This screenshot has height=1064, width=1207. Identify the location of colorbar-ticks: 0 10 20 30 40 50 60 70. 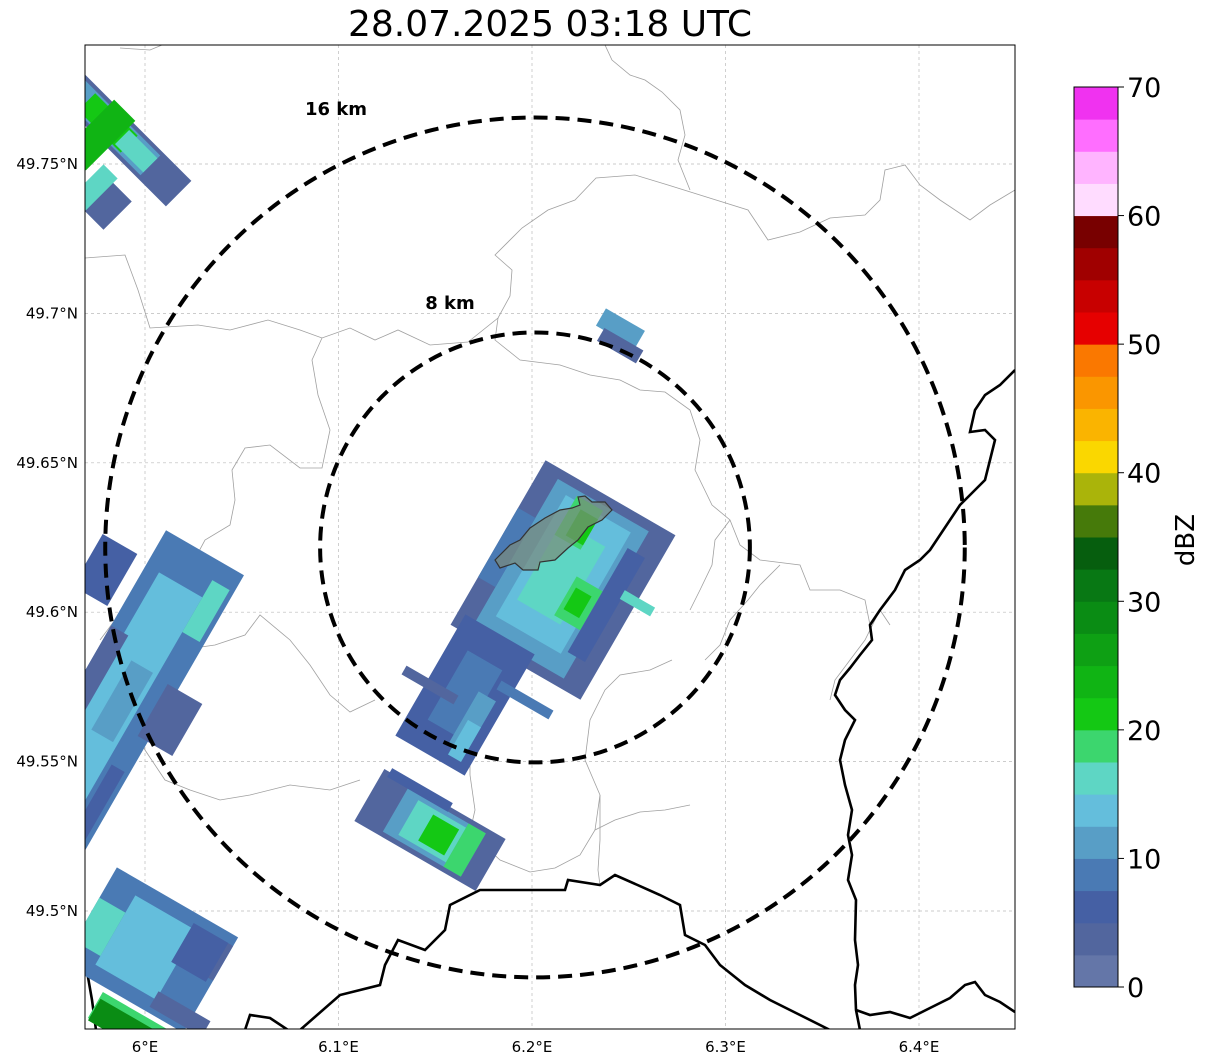
(1139, 538).